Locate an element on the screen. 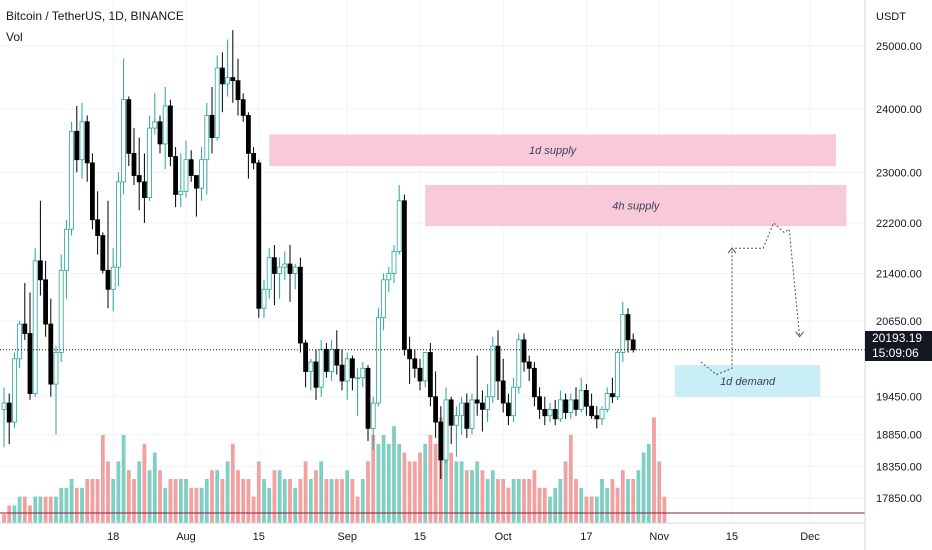 The image size is (932, 550). x-tick-label: Aug is located at coordinates (186, 537).